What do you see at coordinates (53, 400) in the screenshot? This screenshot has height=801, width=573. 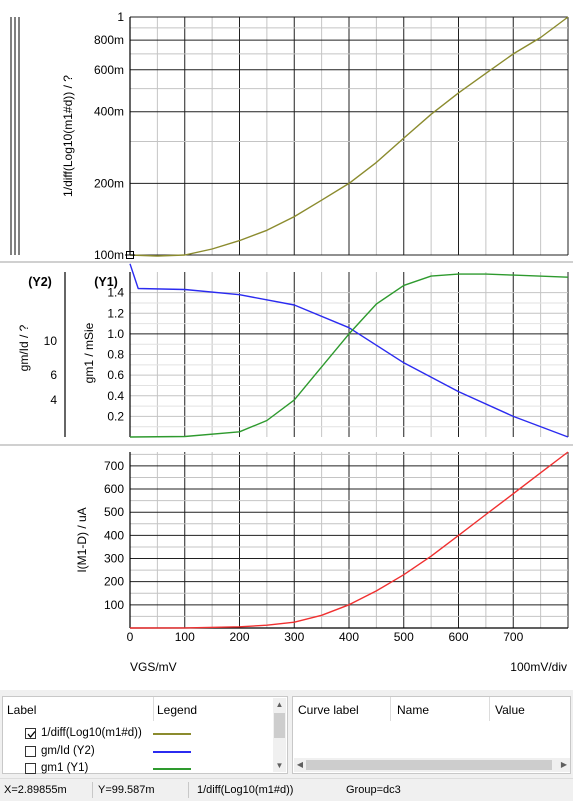 I see `tick-label-y2: 4` at bounding box center [53, 400].